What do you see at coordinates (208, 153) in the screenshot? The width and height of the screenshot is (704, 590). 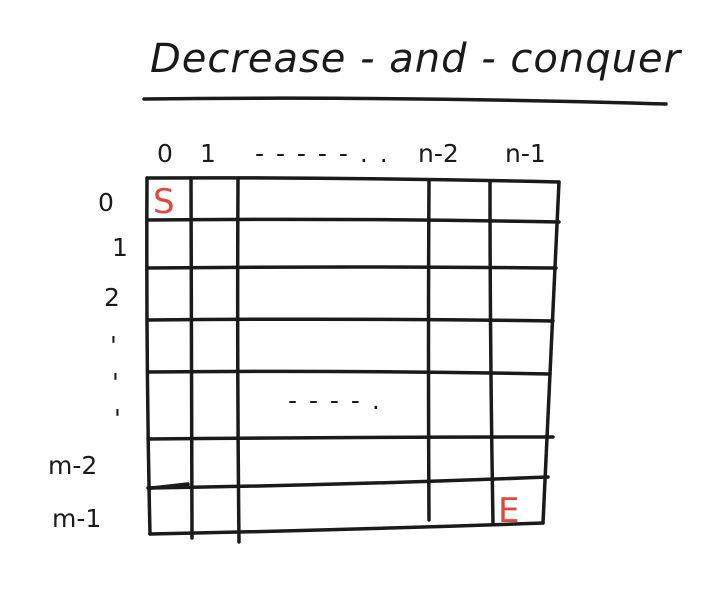 I see `column-label-1: 1` at bounding box center [208, 153].